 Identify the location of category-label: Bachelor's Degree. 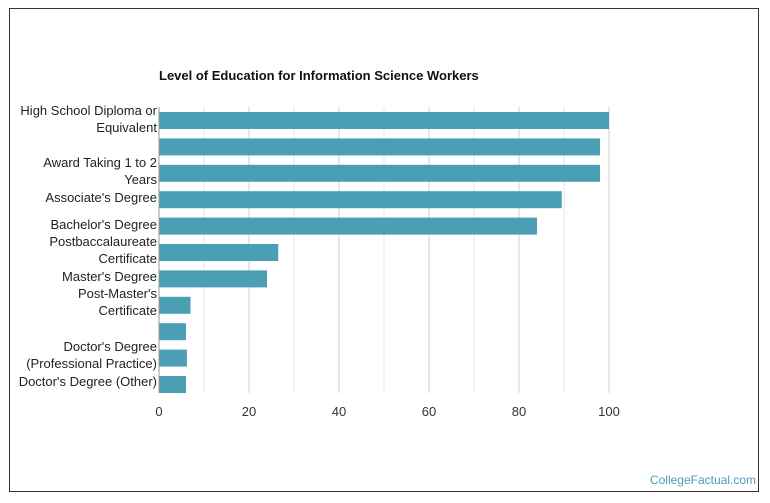
(78, 224).